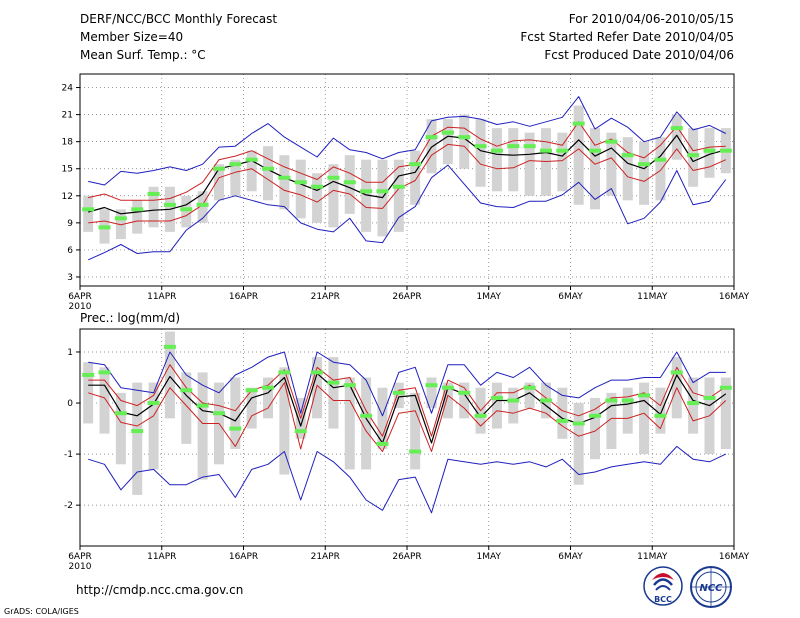 The width and height of the screenshot is (800, 618). Describe the element at coordinates (407, 174) in the screenshot. I see `ensemble-mean-line` at that location.